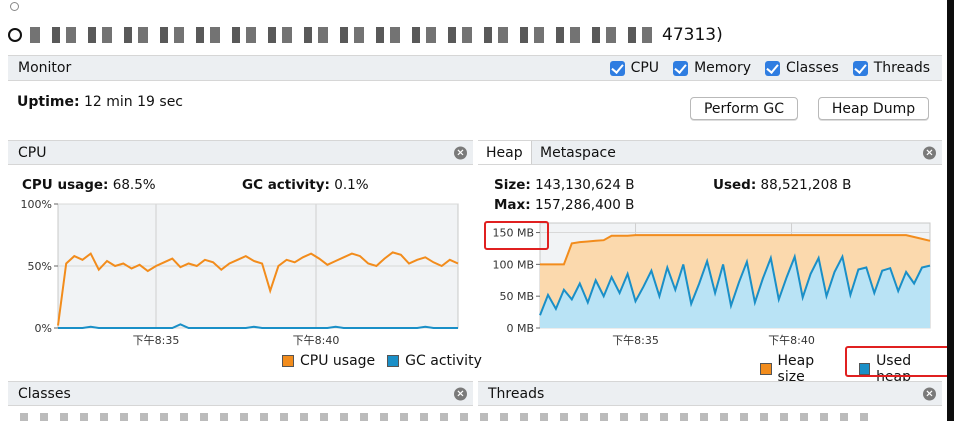  I want to click on gc-activity-stat: GC activity: 0.1%, so click(305, 185).